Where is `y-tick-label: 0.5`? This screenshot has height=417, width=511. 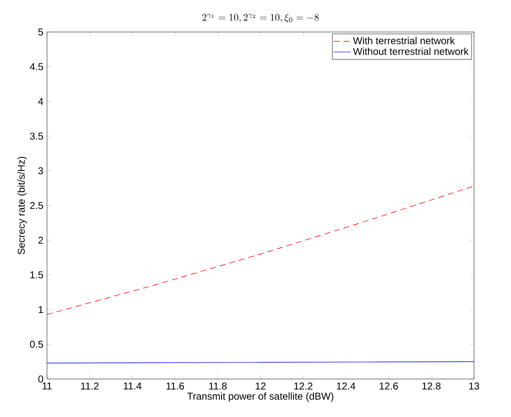
y-tick-label: 0.5 is located at coordinates (37, 344).